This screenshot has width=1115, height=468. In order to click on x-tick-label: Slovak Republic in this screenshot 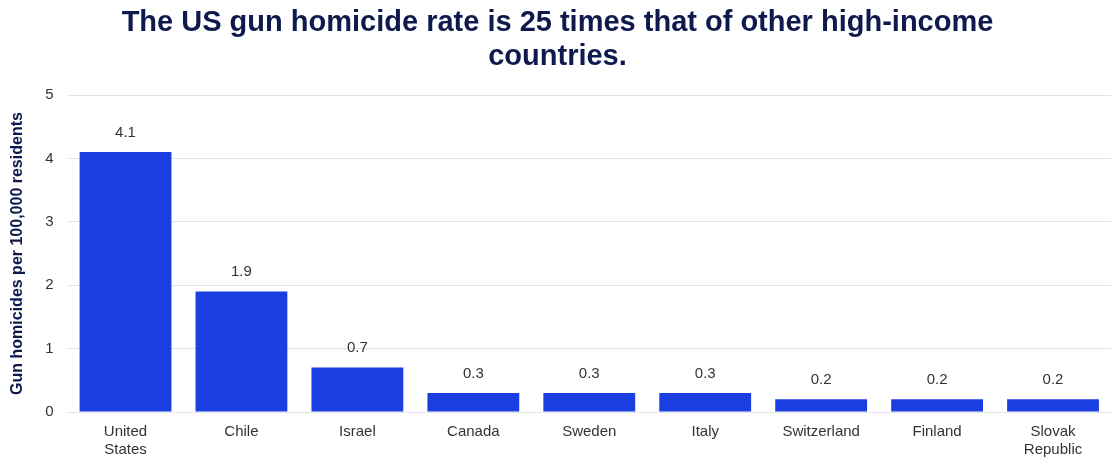, I will do `click(1053, 440)`.